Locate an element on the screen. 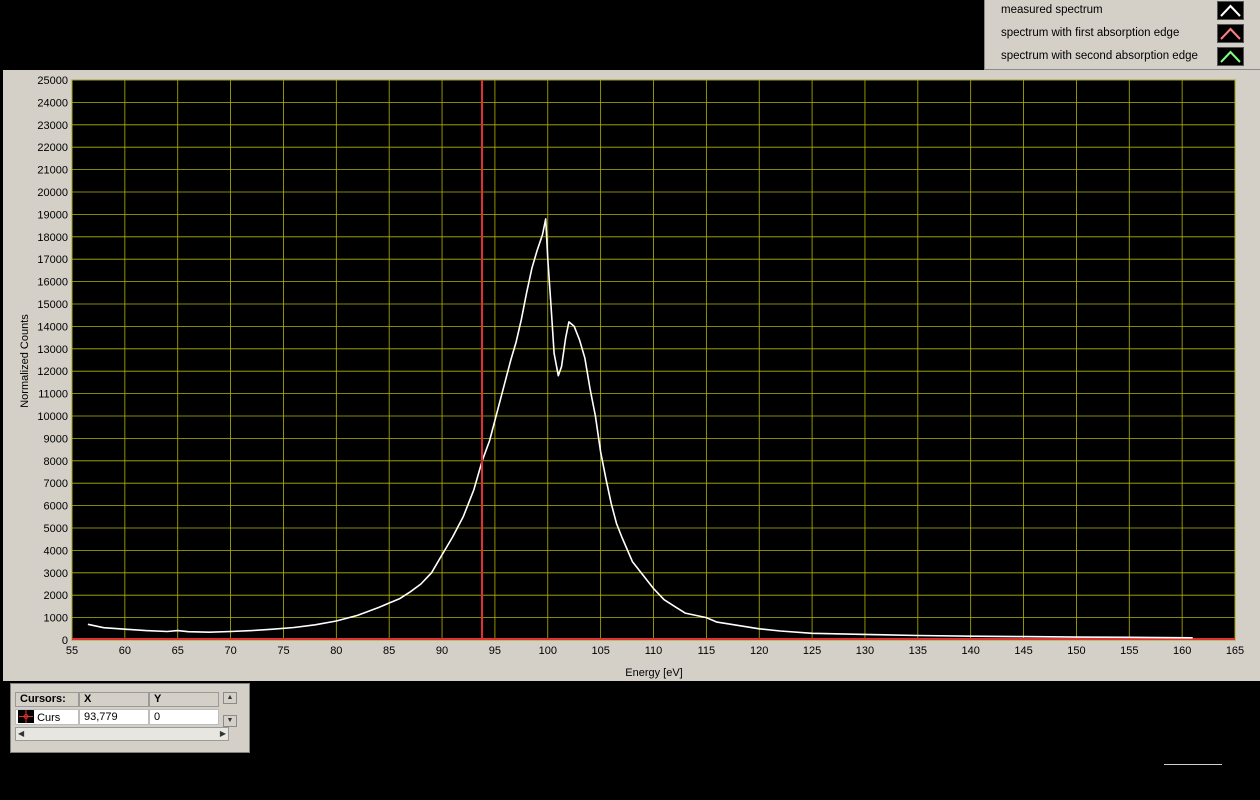 The width and height of the screenshot is (1260, 800). legend-item-measured: measured spectrum is located at coordinates (1122, 11).